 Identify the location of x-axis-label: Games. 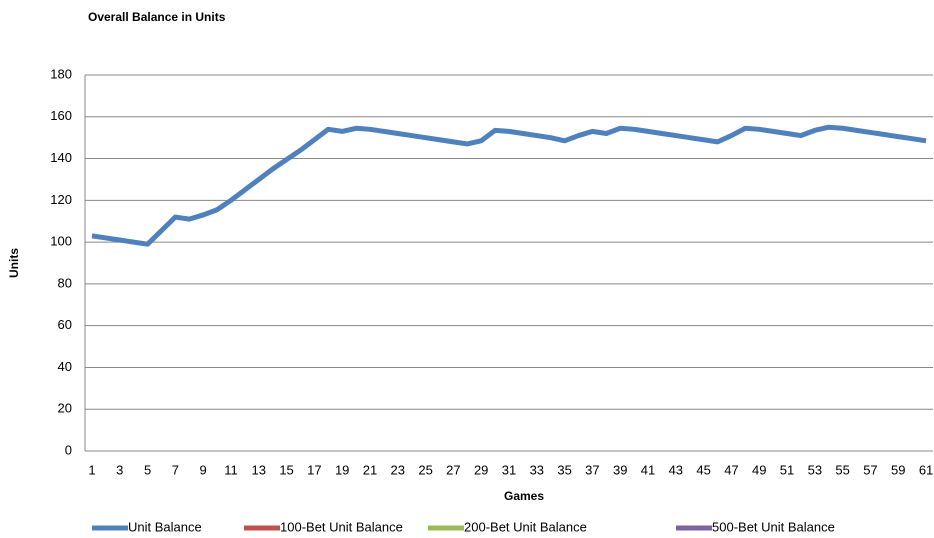
(524, 496).